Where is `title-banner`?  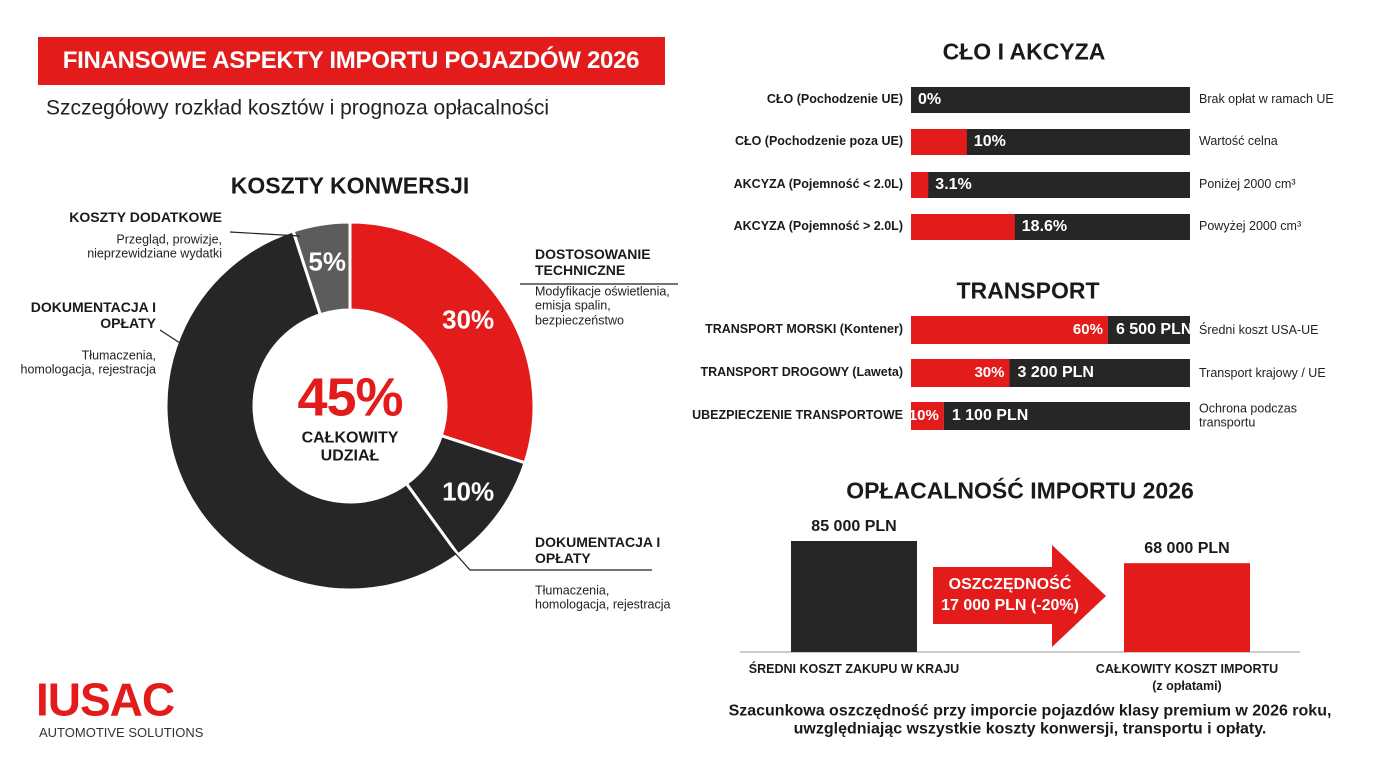
title-banner is located at coordinates (351, 61).